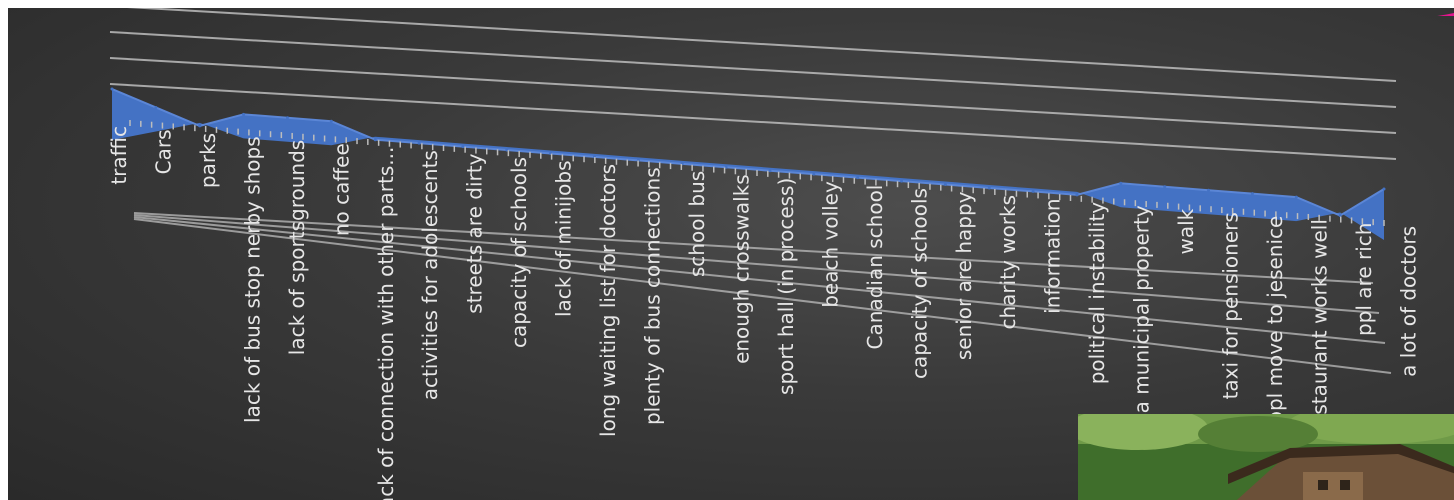 This screenshot has height=500, width=1454. I want to click on category-label: Cars, so click(163, 151).